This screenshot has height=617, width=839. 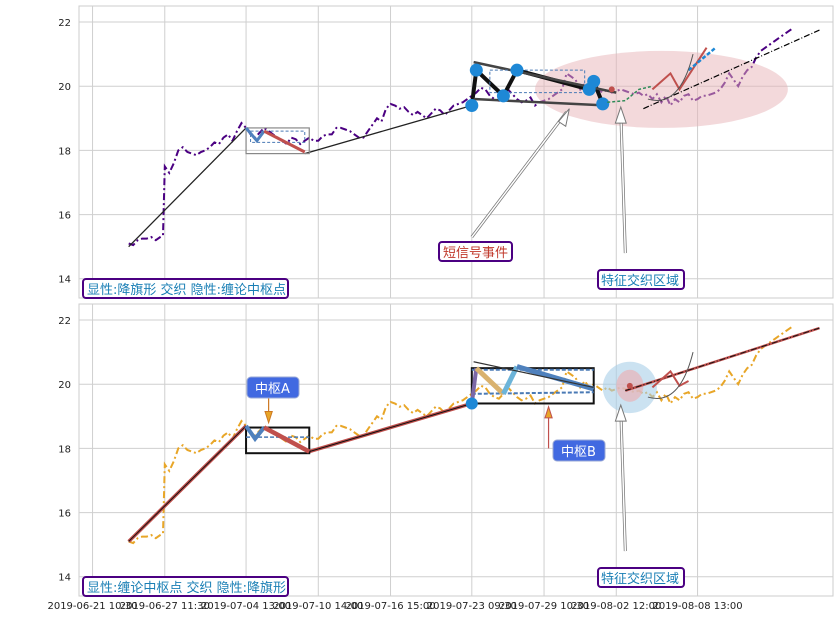 I want to click on feature-zone-top-box: 特征交织区域, so click(x=641, y=279).